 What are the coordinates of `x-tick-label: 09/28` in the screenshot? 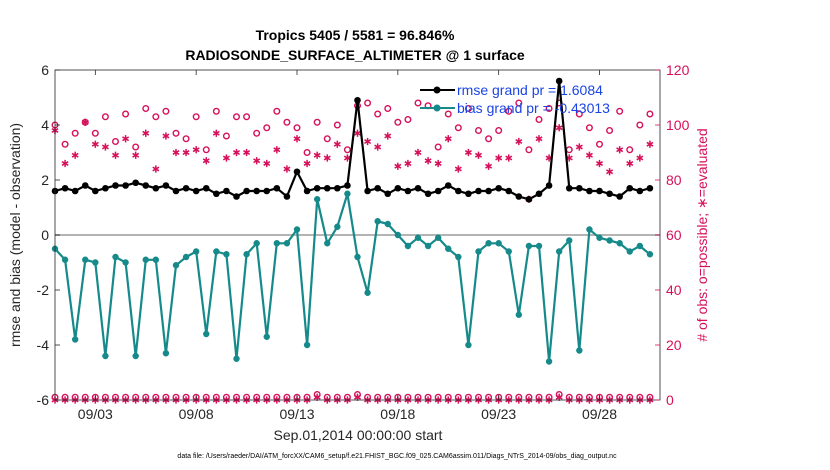 It's located at (599, 414).